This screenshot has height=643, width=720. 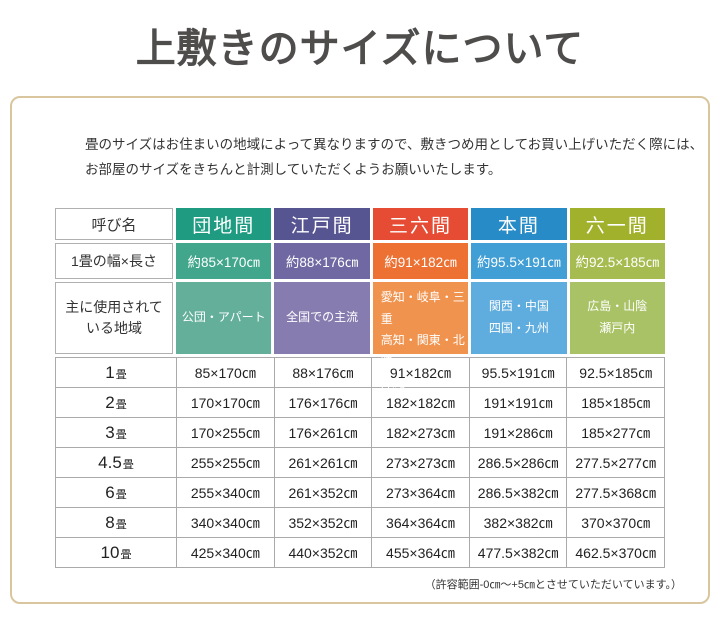 I want to click on region-row-label-line: いる地域, so click(x=114, y=328).